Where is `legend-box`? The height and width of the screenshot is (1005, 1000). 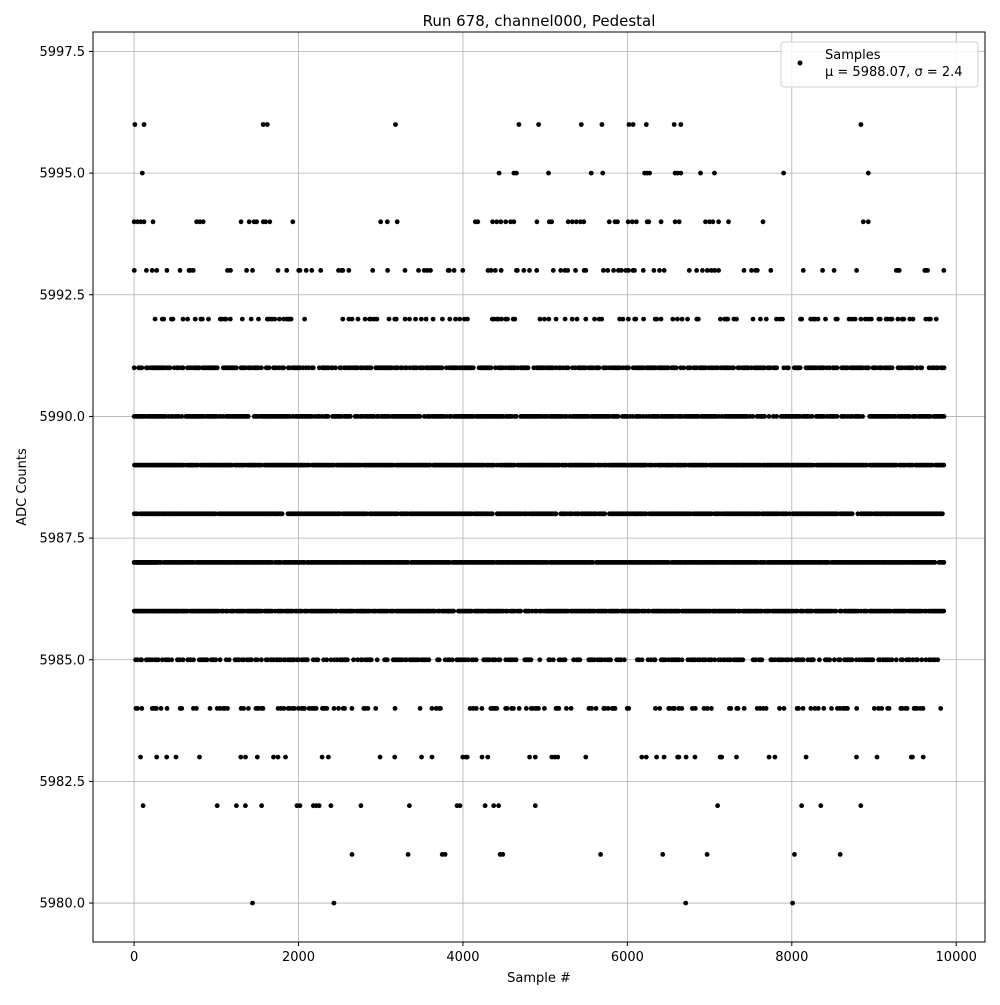
legend-box is located at coordinates (879, 64).